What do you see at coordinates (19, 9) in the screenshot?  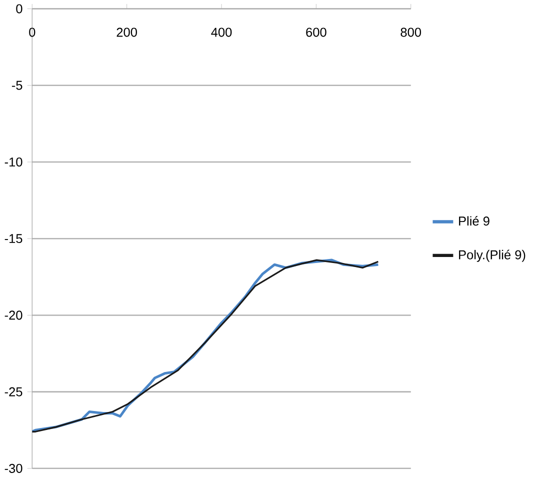 I see `y-tick-label: 0` at bounding box center [19, 9].